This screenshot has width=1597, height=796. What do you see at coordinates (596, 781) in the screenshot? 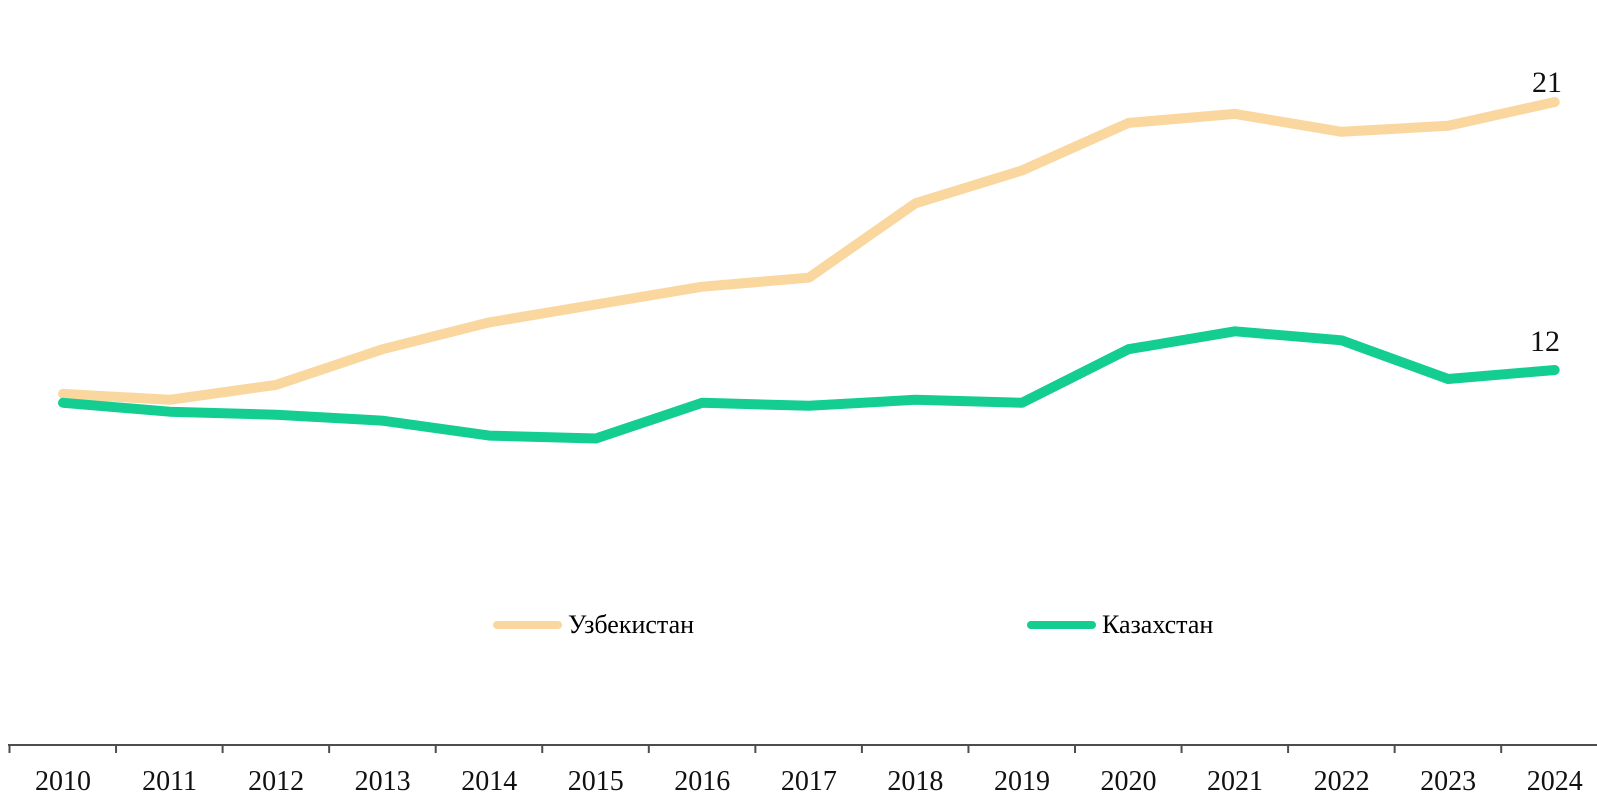
I see `x-axis-label-2015: 2015` at bounding box center [596, 781].